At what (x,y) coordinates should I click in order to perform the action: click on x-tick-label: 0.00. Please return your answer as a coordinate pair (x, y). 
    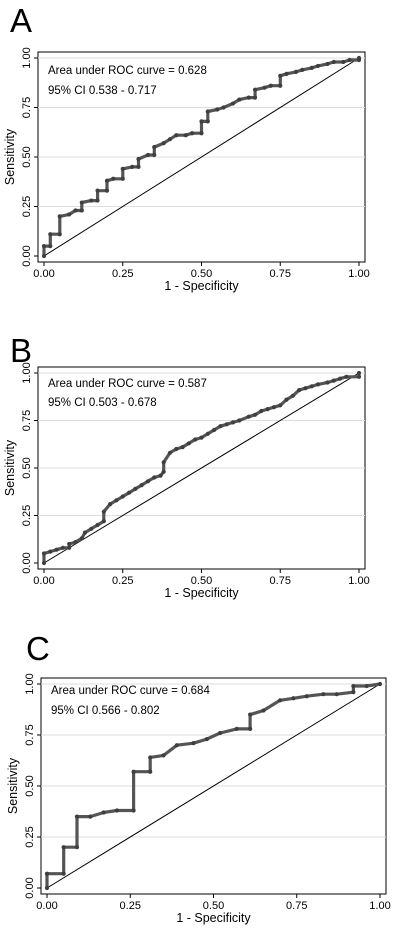
    Looking at the image, I should click on (43, 274).